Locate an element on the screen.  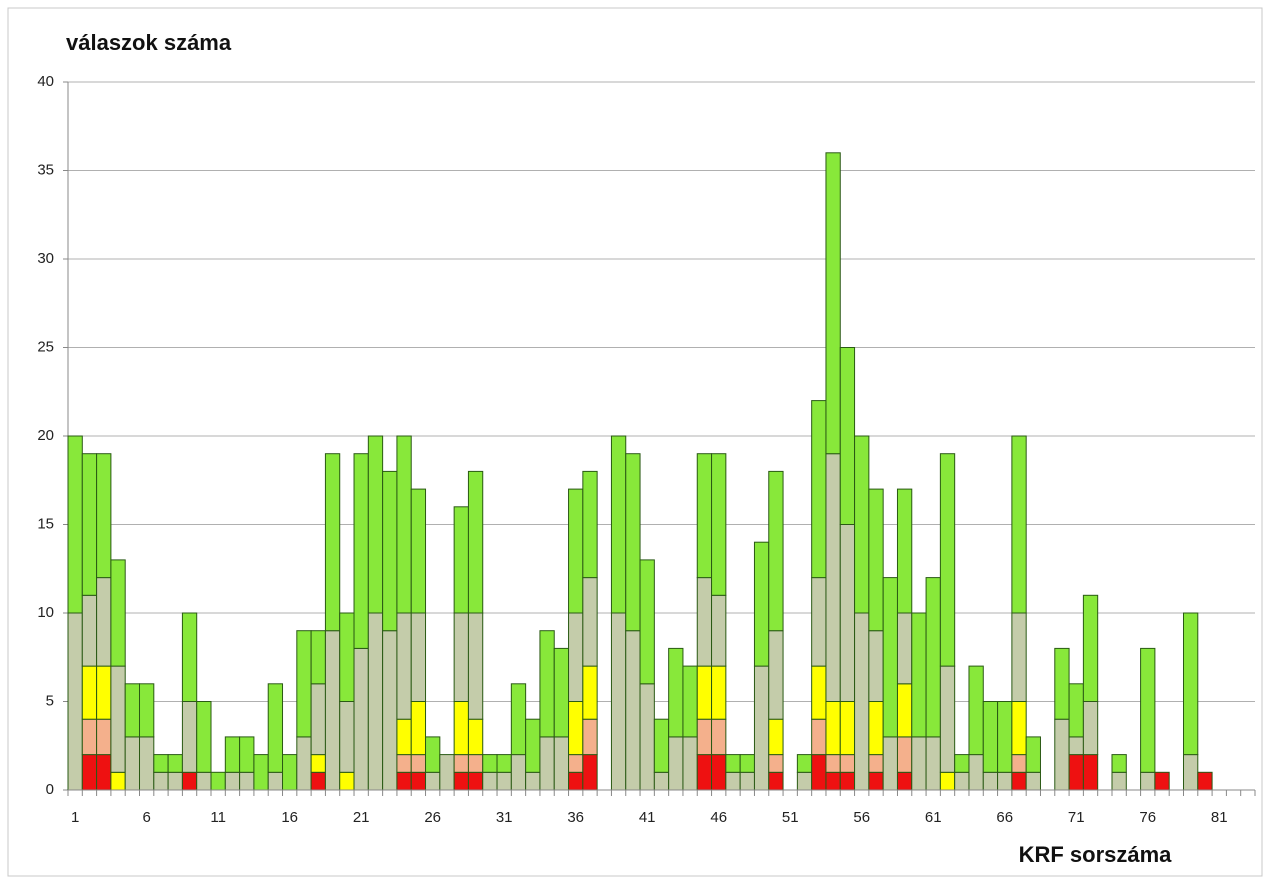
x-axis-label: KRF sorszáma is located at coordinates (1096, 854).